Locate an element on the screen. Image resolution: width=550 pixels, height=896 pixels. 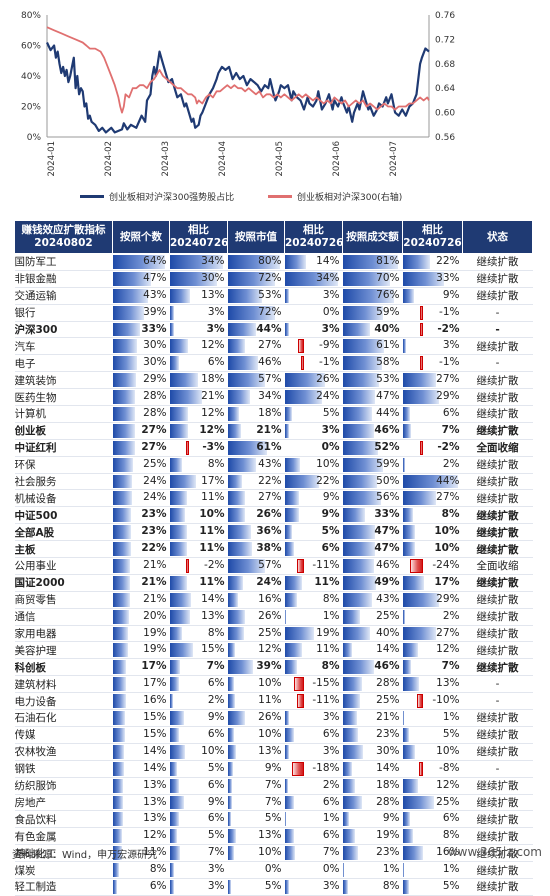
value-cell: 14% is located at coordinates (313, 262).